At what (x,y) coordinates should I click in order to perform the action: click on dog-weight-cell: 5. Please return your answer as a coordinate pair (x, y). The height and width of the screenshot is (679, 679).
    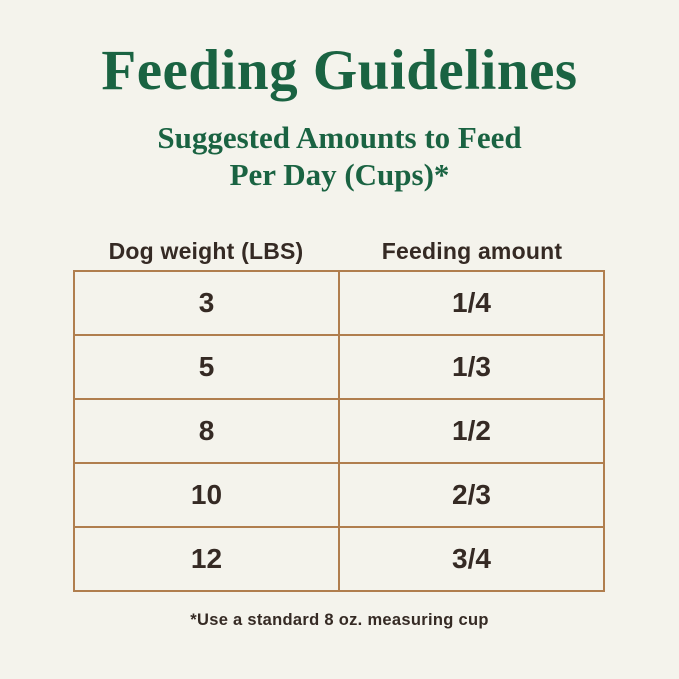
    Looking at the image, I should click on (206, 367).